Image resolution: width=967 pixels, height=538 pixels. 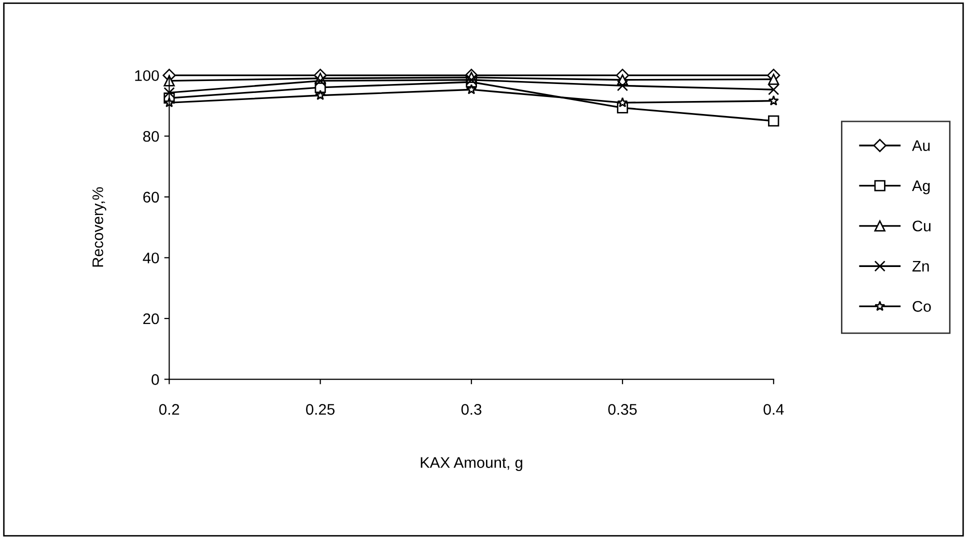 What do you see at coordinates (921, 187) in the screenshot?
I see `legend-label: Ag` at bounding box center [921, 187].